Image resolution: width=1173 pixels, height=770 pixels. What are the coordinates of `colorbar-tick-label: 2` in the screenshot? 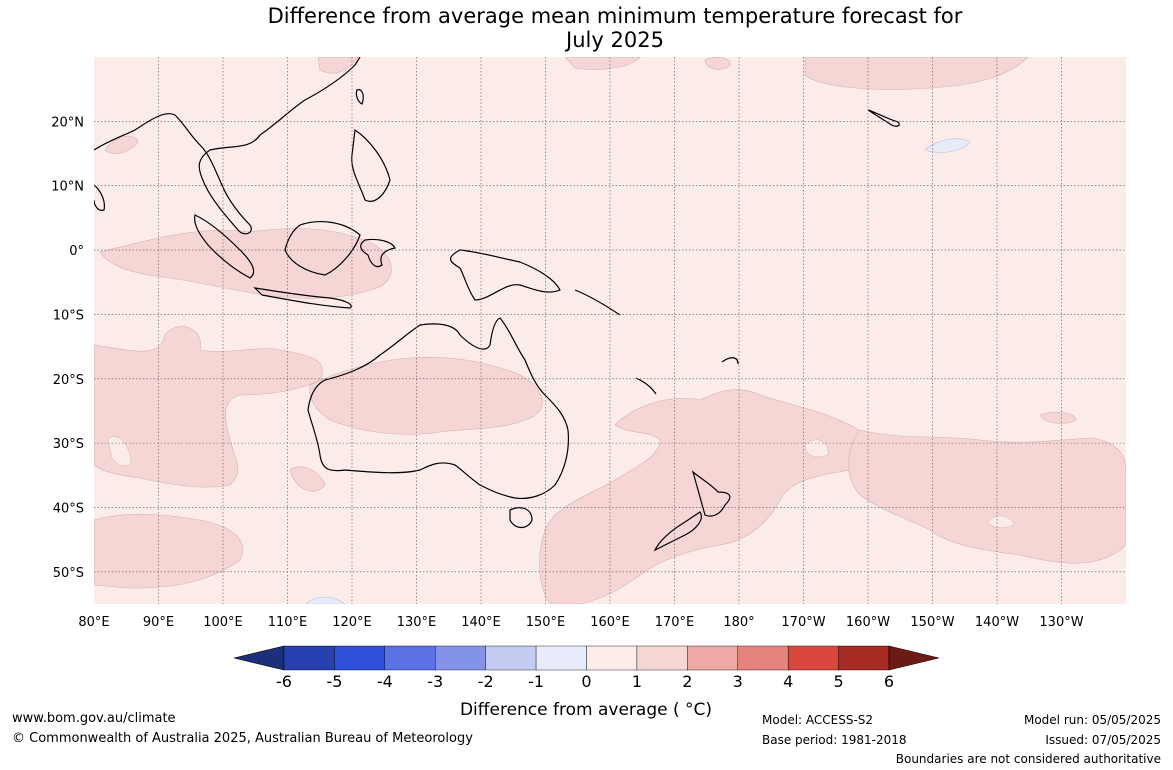 It's located at (687, 681).